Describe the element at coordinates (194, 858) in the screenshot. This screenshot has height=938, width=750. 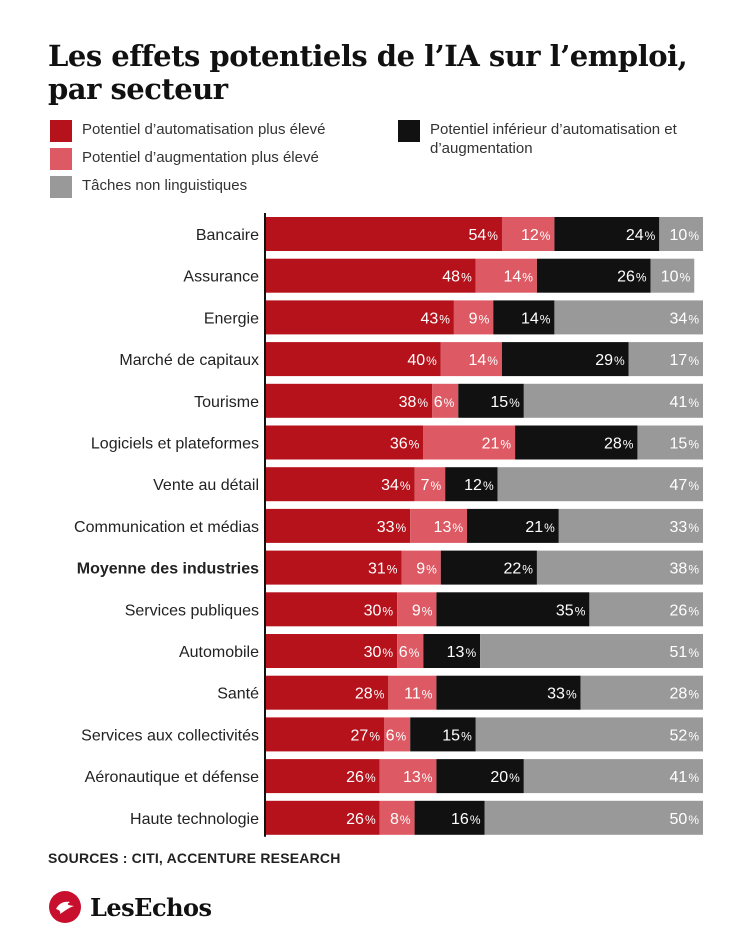
I see `source-note: SOURCES : CITI, ACCENTURE RESEARCH` at that location.